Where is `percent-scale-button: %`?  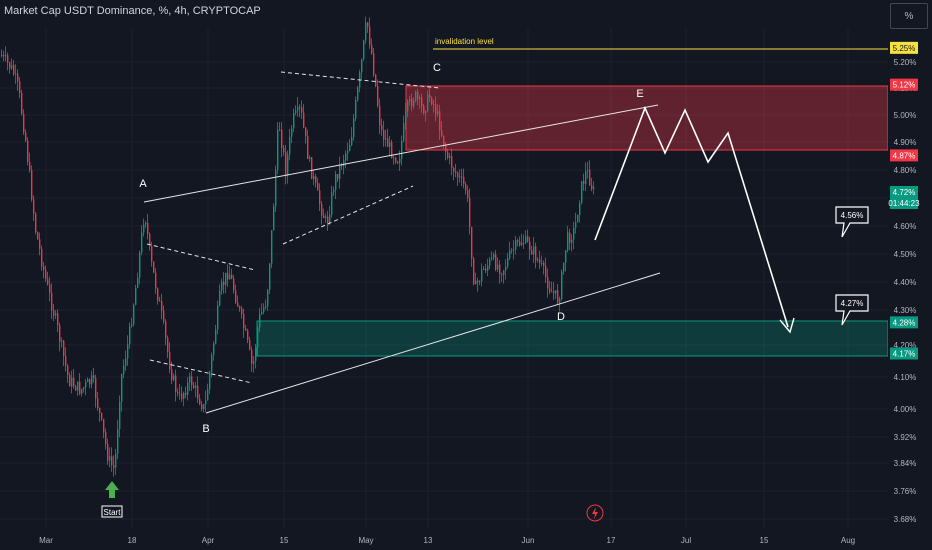 percent-scale-button: % is located at coordinates (909, 16).